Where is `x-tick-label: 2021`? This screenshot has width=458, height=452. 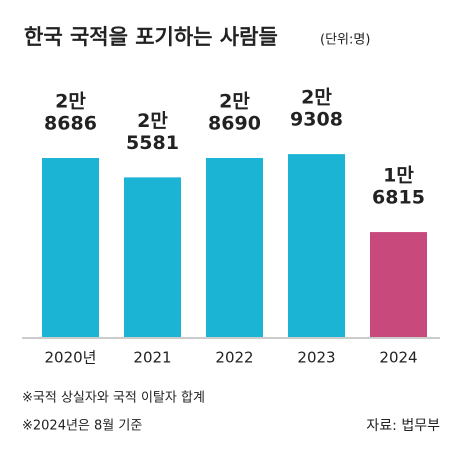 x-tick-label: 2021 is located at coordinates (152, 358).